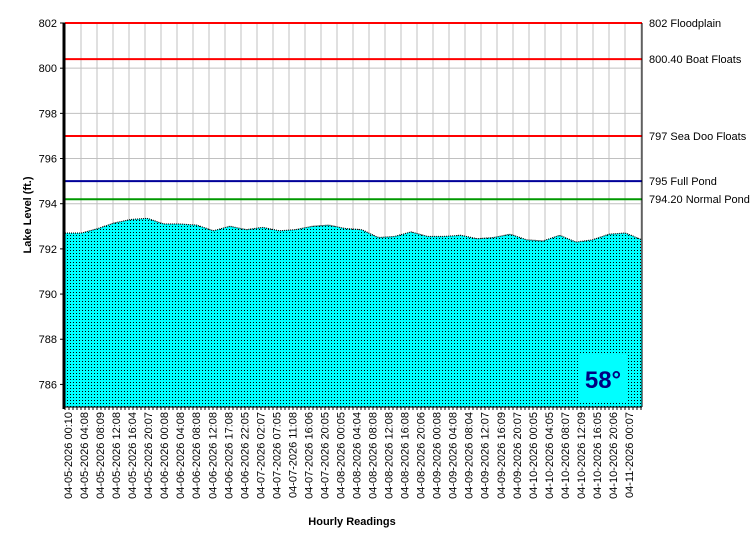 The image size is (750, 550). What do you see at coordinates (48, 69) in the screenshot?
I see `y-tick-label: 800` at bounding box center [48, 69].